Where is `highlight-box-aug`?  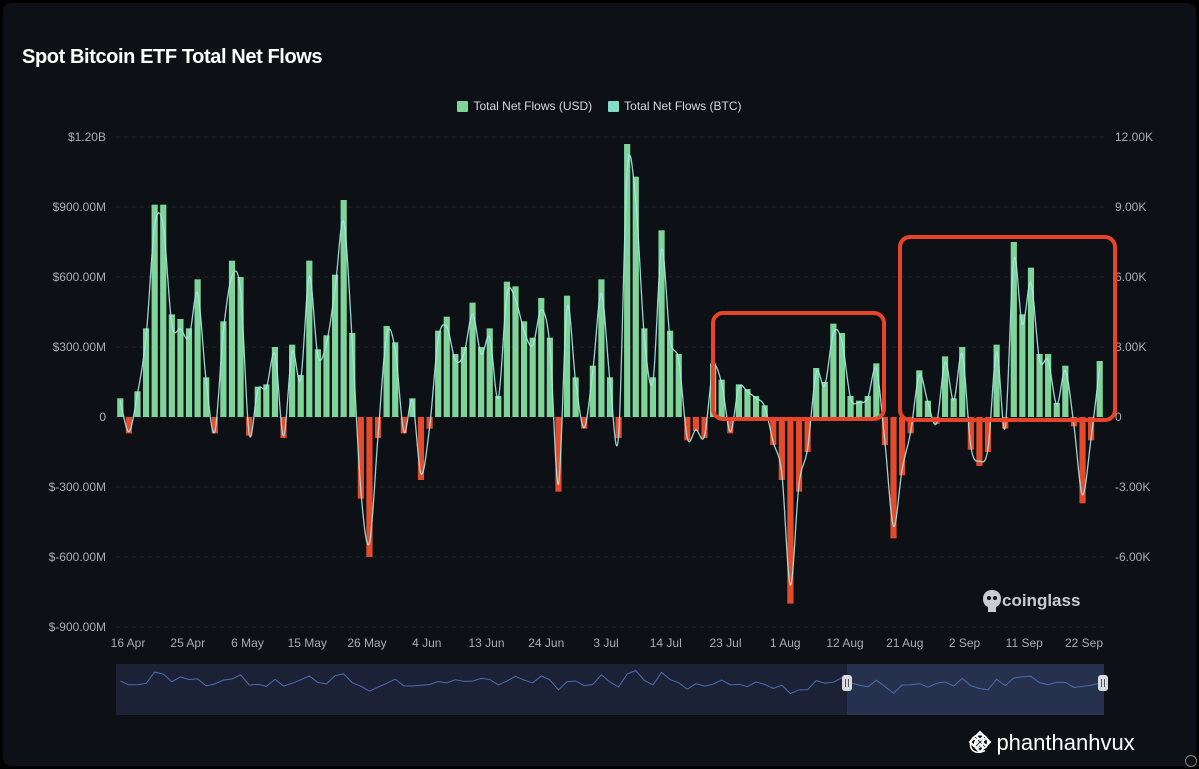 highlight-box-aug is located at coordinates (798, 366).